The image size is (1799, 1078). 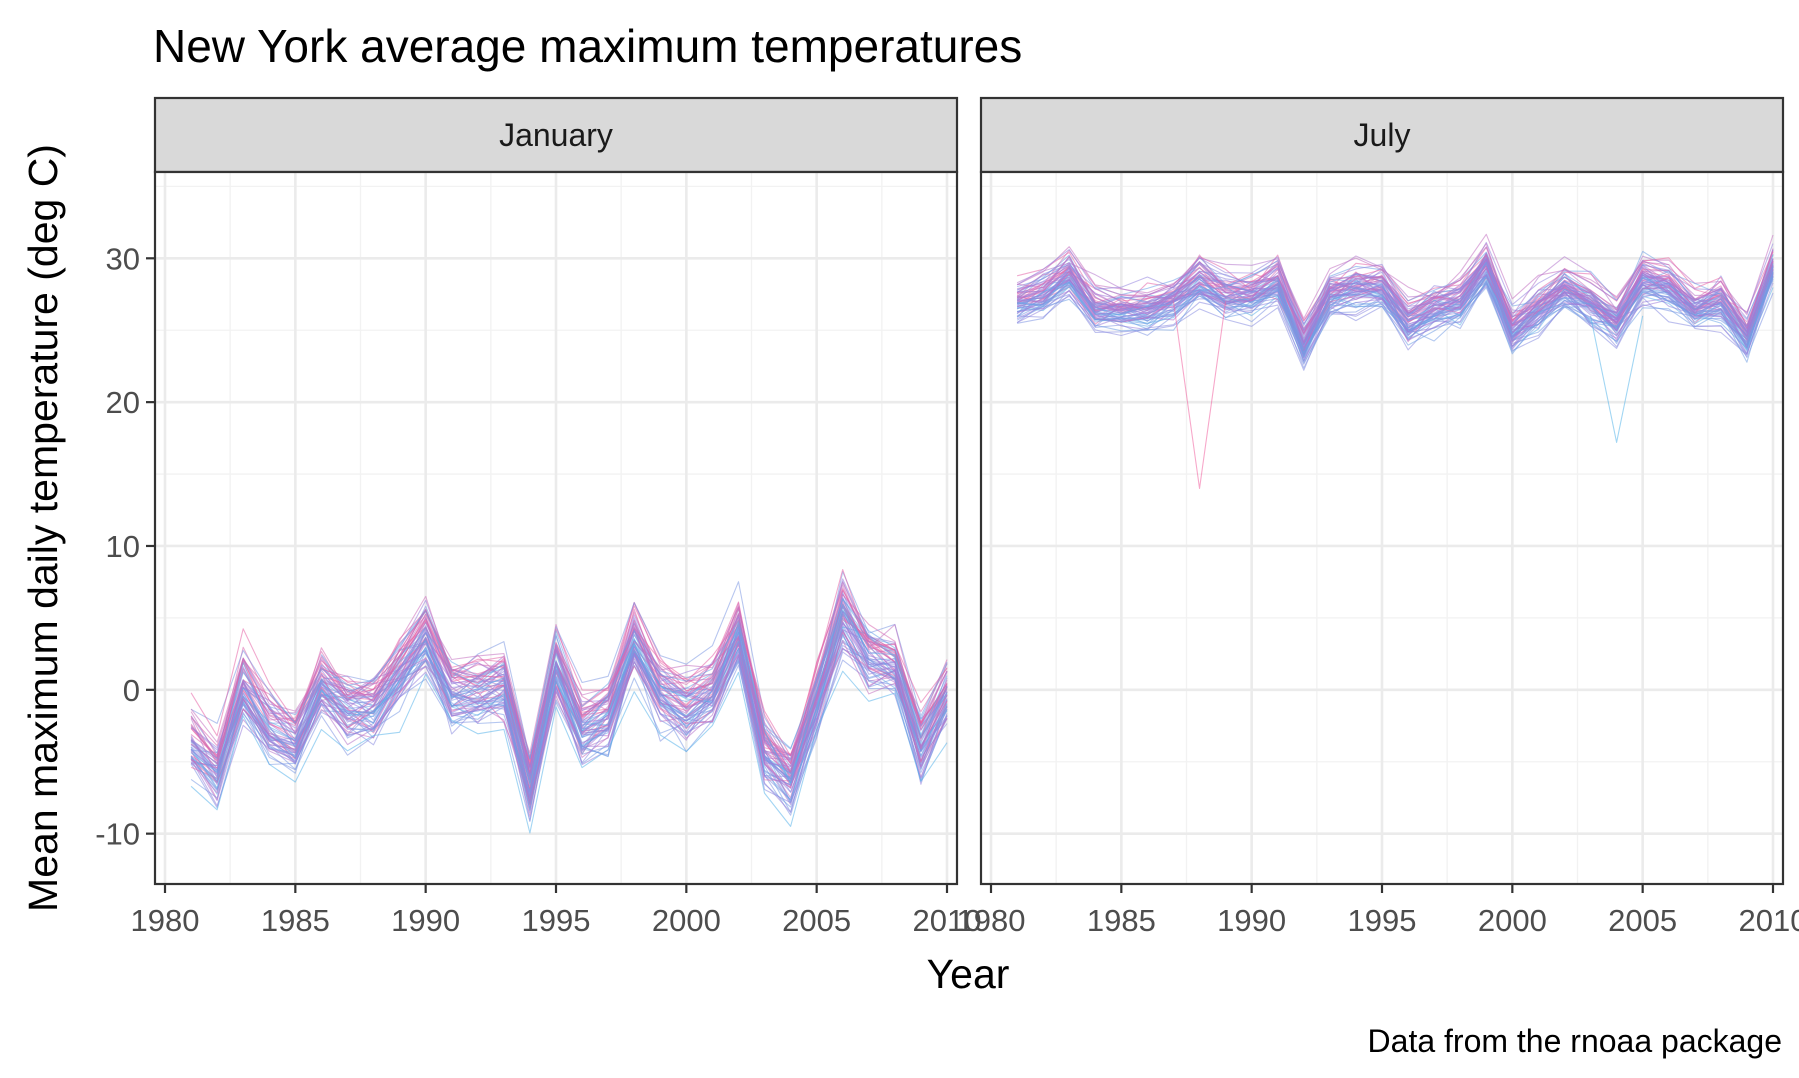 I want to click on y-tick-label: 20, so click(x=123, y=402).